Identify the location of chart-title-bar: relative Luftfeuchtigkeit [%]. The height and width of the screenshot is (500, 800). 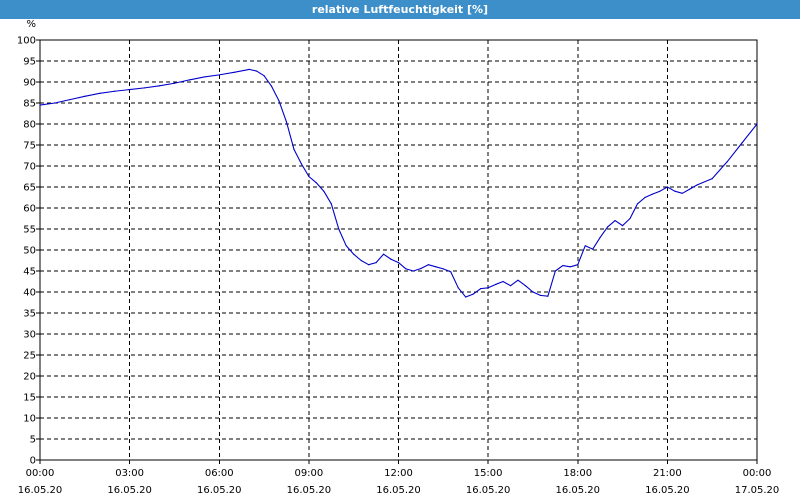
(400, 9).